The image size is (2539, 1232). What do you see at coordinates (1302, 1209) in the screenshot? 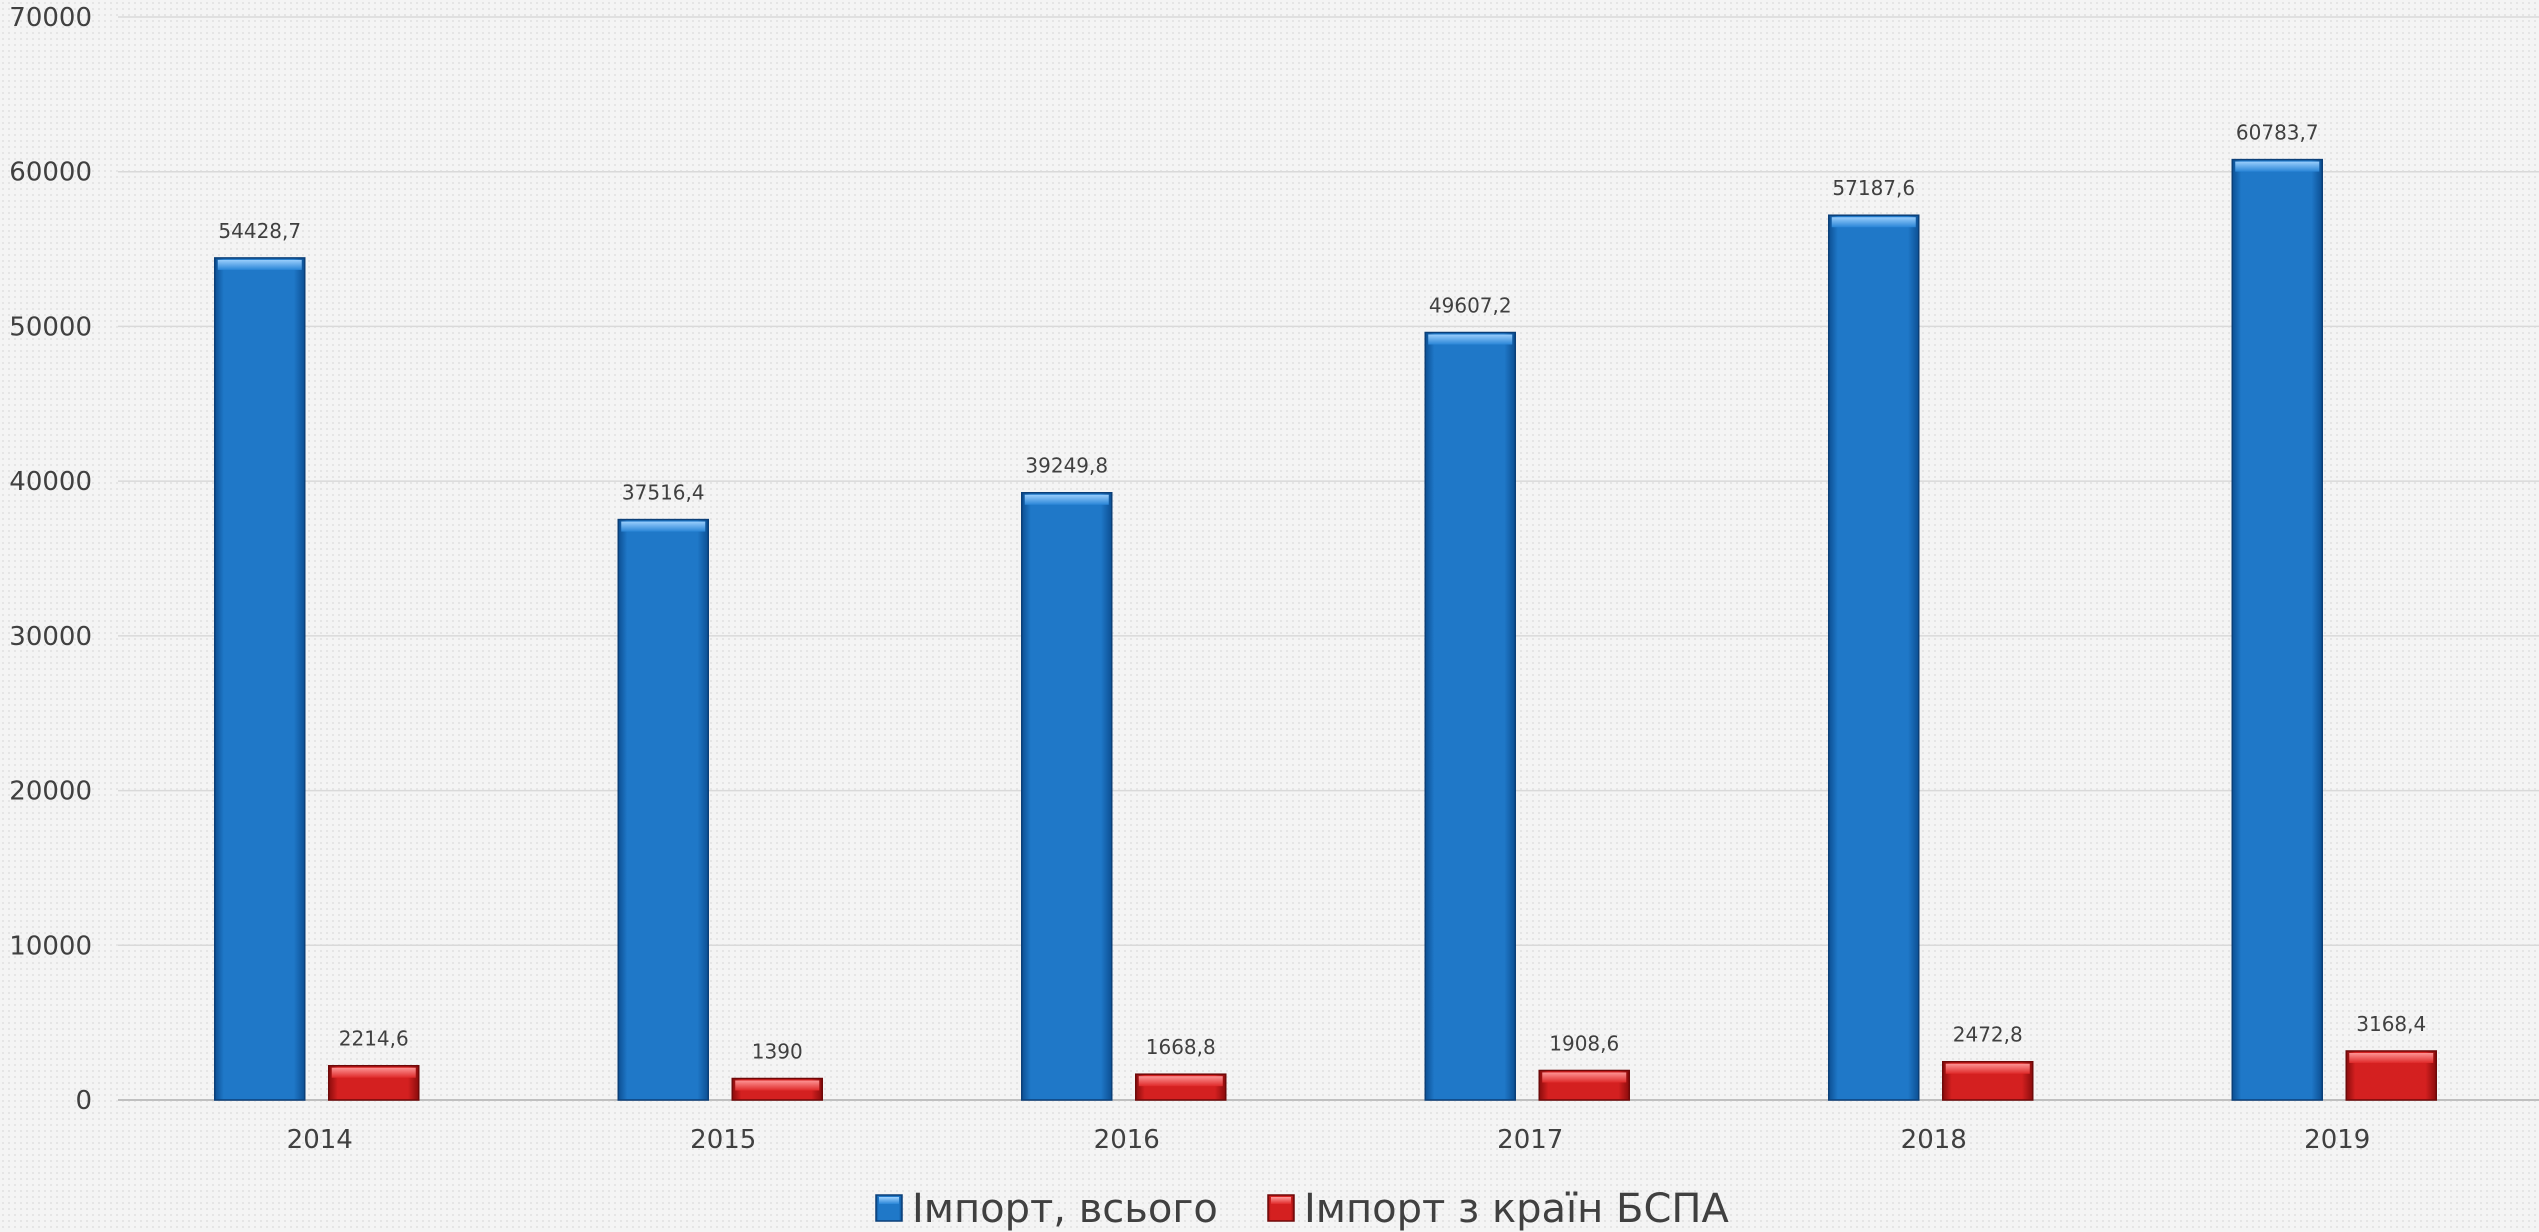
I see `legend: Імпорт, всього Імпорт з країн БСПА` at bounding box center [1302, 1209].